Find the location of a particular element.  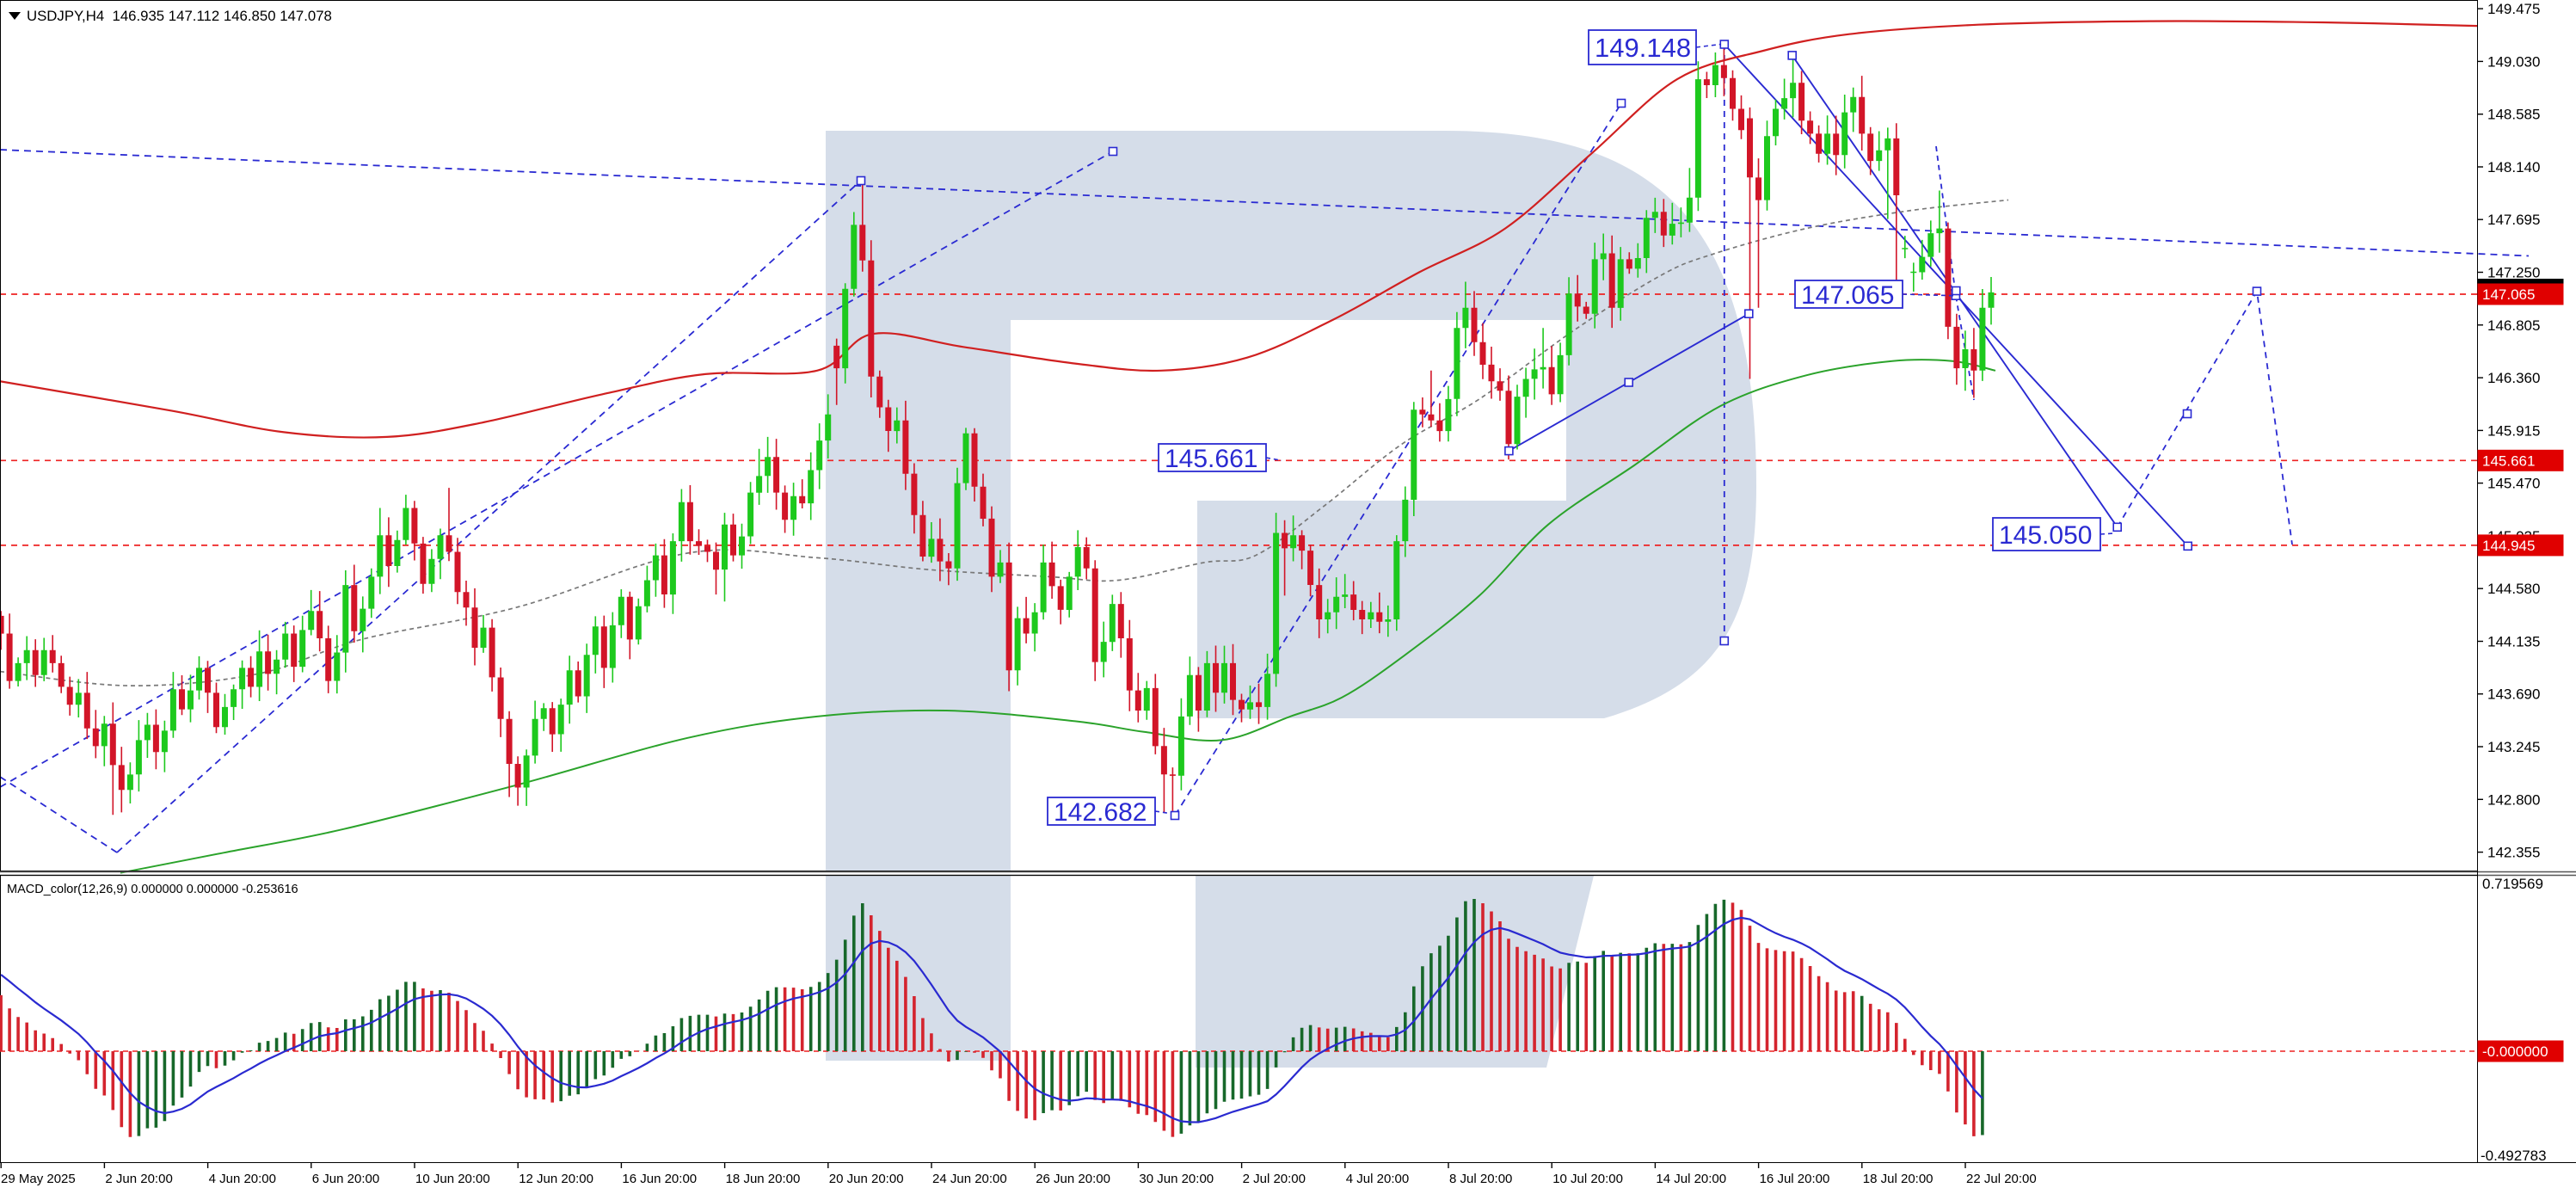

svg-text: 149.148 is located at coordinates (1643, 48).